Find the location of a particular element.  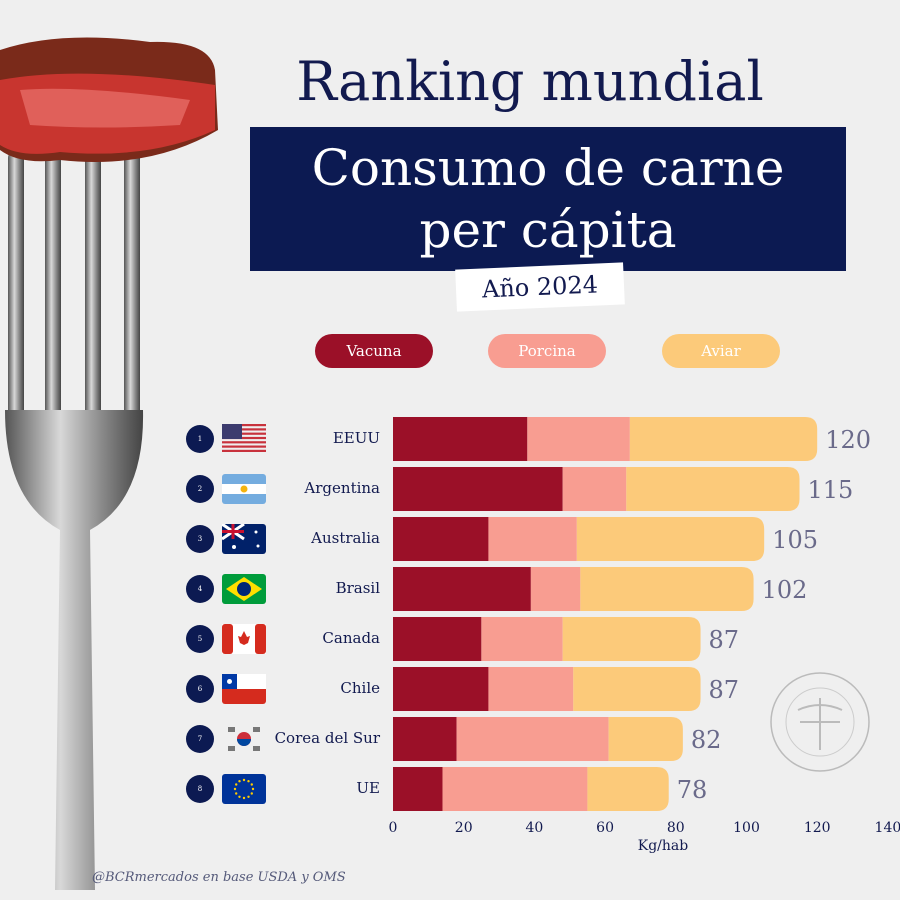

country-label: Brasil is located at coordinates (357, 588).